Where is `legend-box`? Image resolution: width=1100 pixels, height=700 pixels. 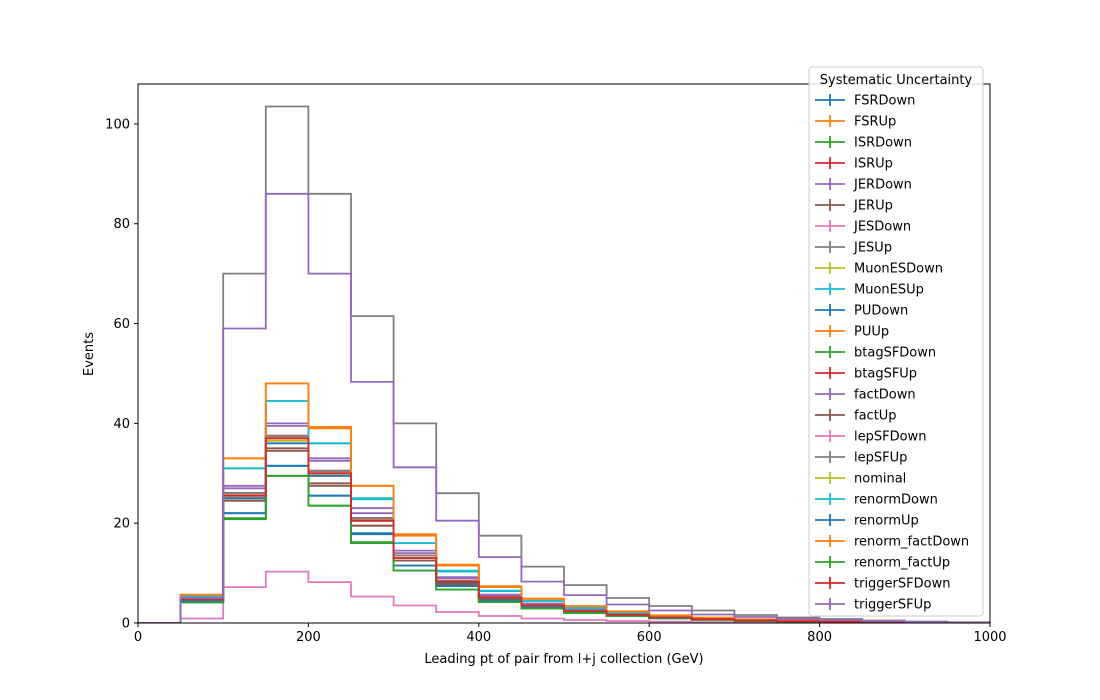
legend-box is located at coordinates (896, 341).